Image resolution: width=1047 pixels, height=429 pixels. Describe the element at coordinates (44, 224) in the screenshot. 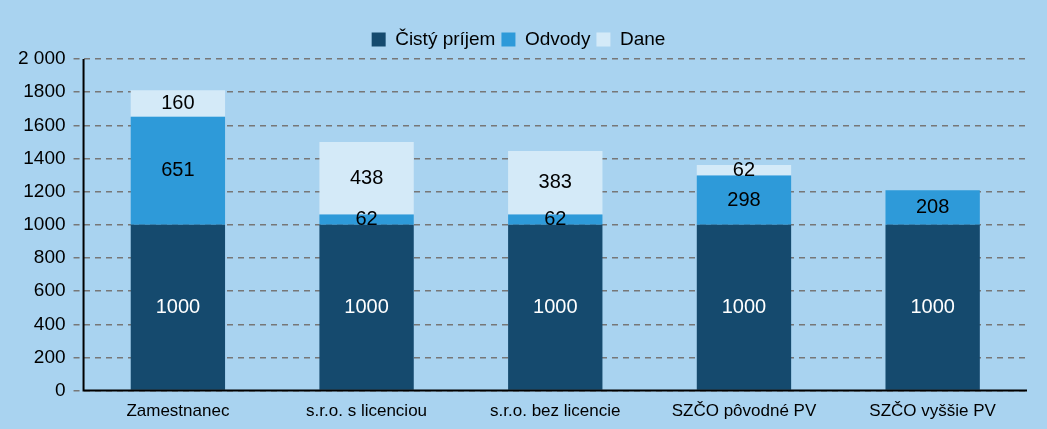

I see `y-tick-label: 1000` at that location.